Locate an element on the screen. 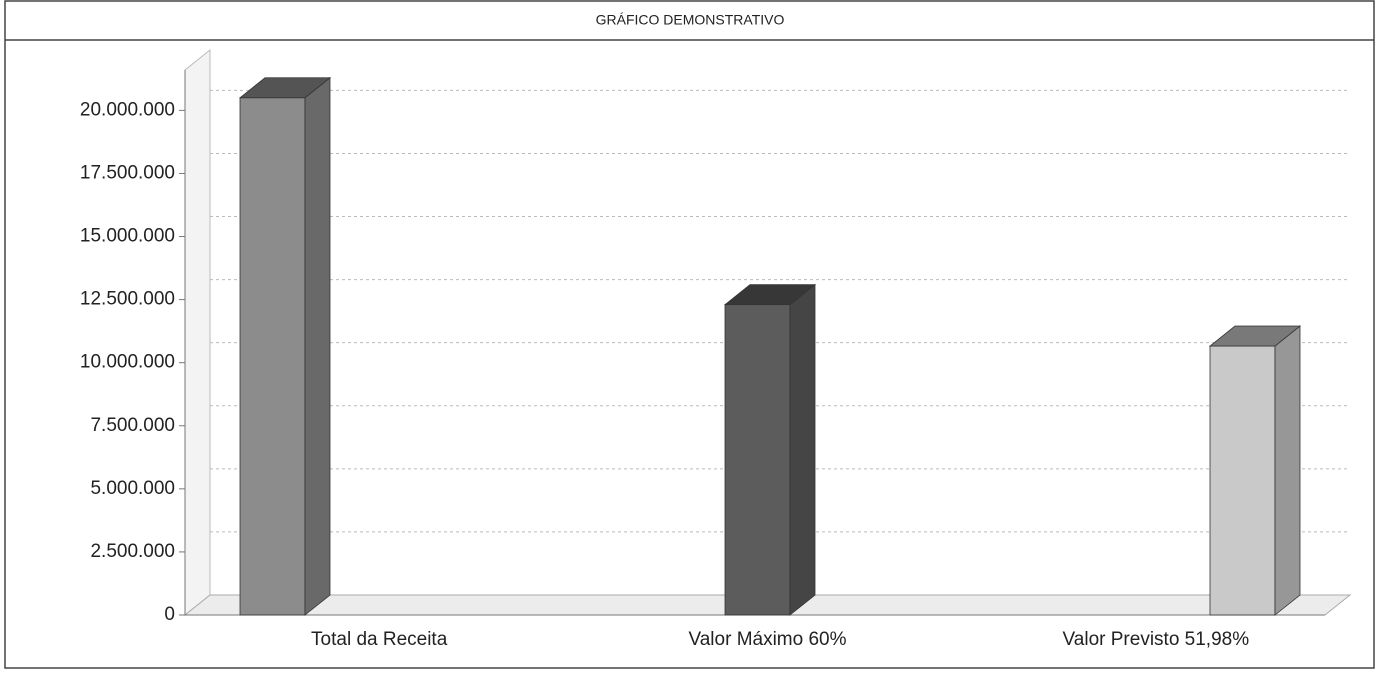 This screenshot has width=1379, height=674. x-tick-label: Valor Máximo 60% is located at coordinates (767, 639).